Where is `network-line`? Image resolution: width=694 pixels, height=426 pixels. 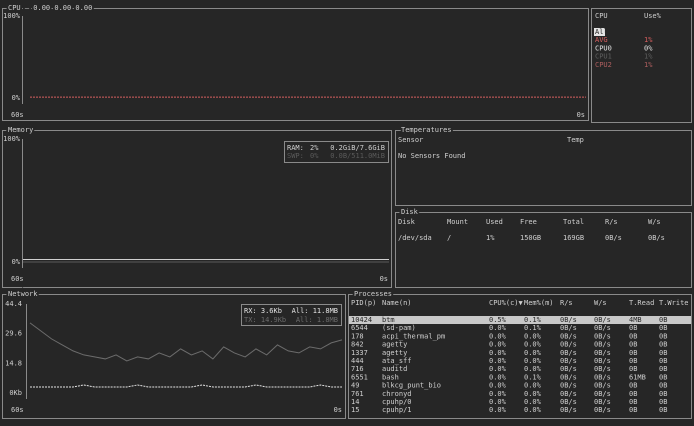 network-line is located at coordinates (186, 342).